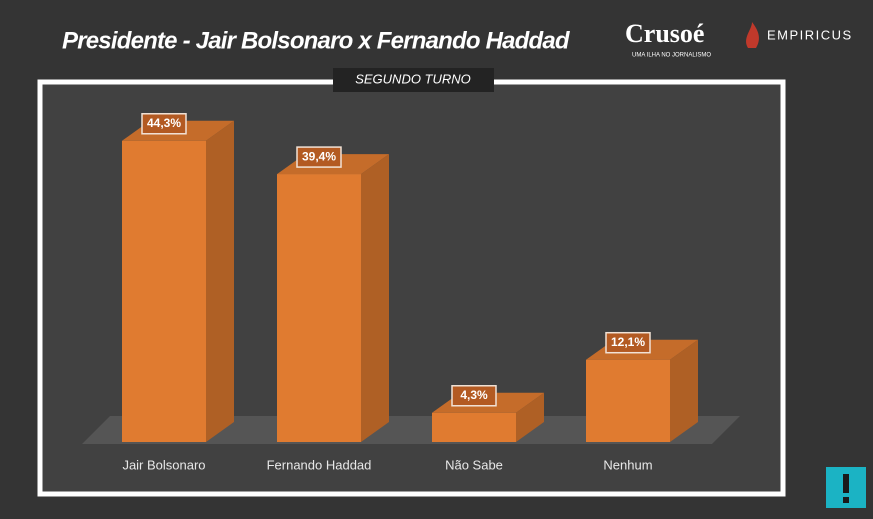 This screenshot has height=519, width=873. What do you see at coordinates (846, 500) in the screenshot?
I see `alert-icon-dot` at bounding box center [846, 500].